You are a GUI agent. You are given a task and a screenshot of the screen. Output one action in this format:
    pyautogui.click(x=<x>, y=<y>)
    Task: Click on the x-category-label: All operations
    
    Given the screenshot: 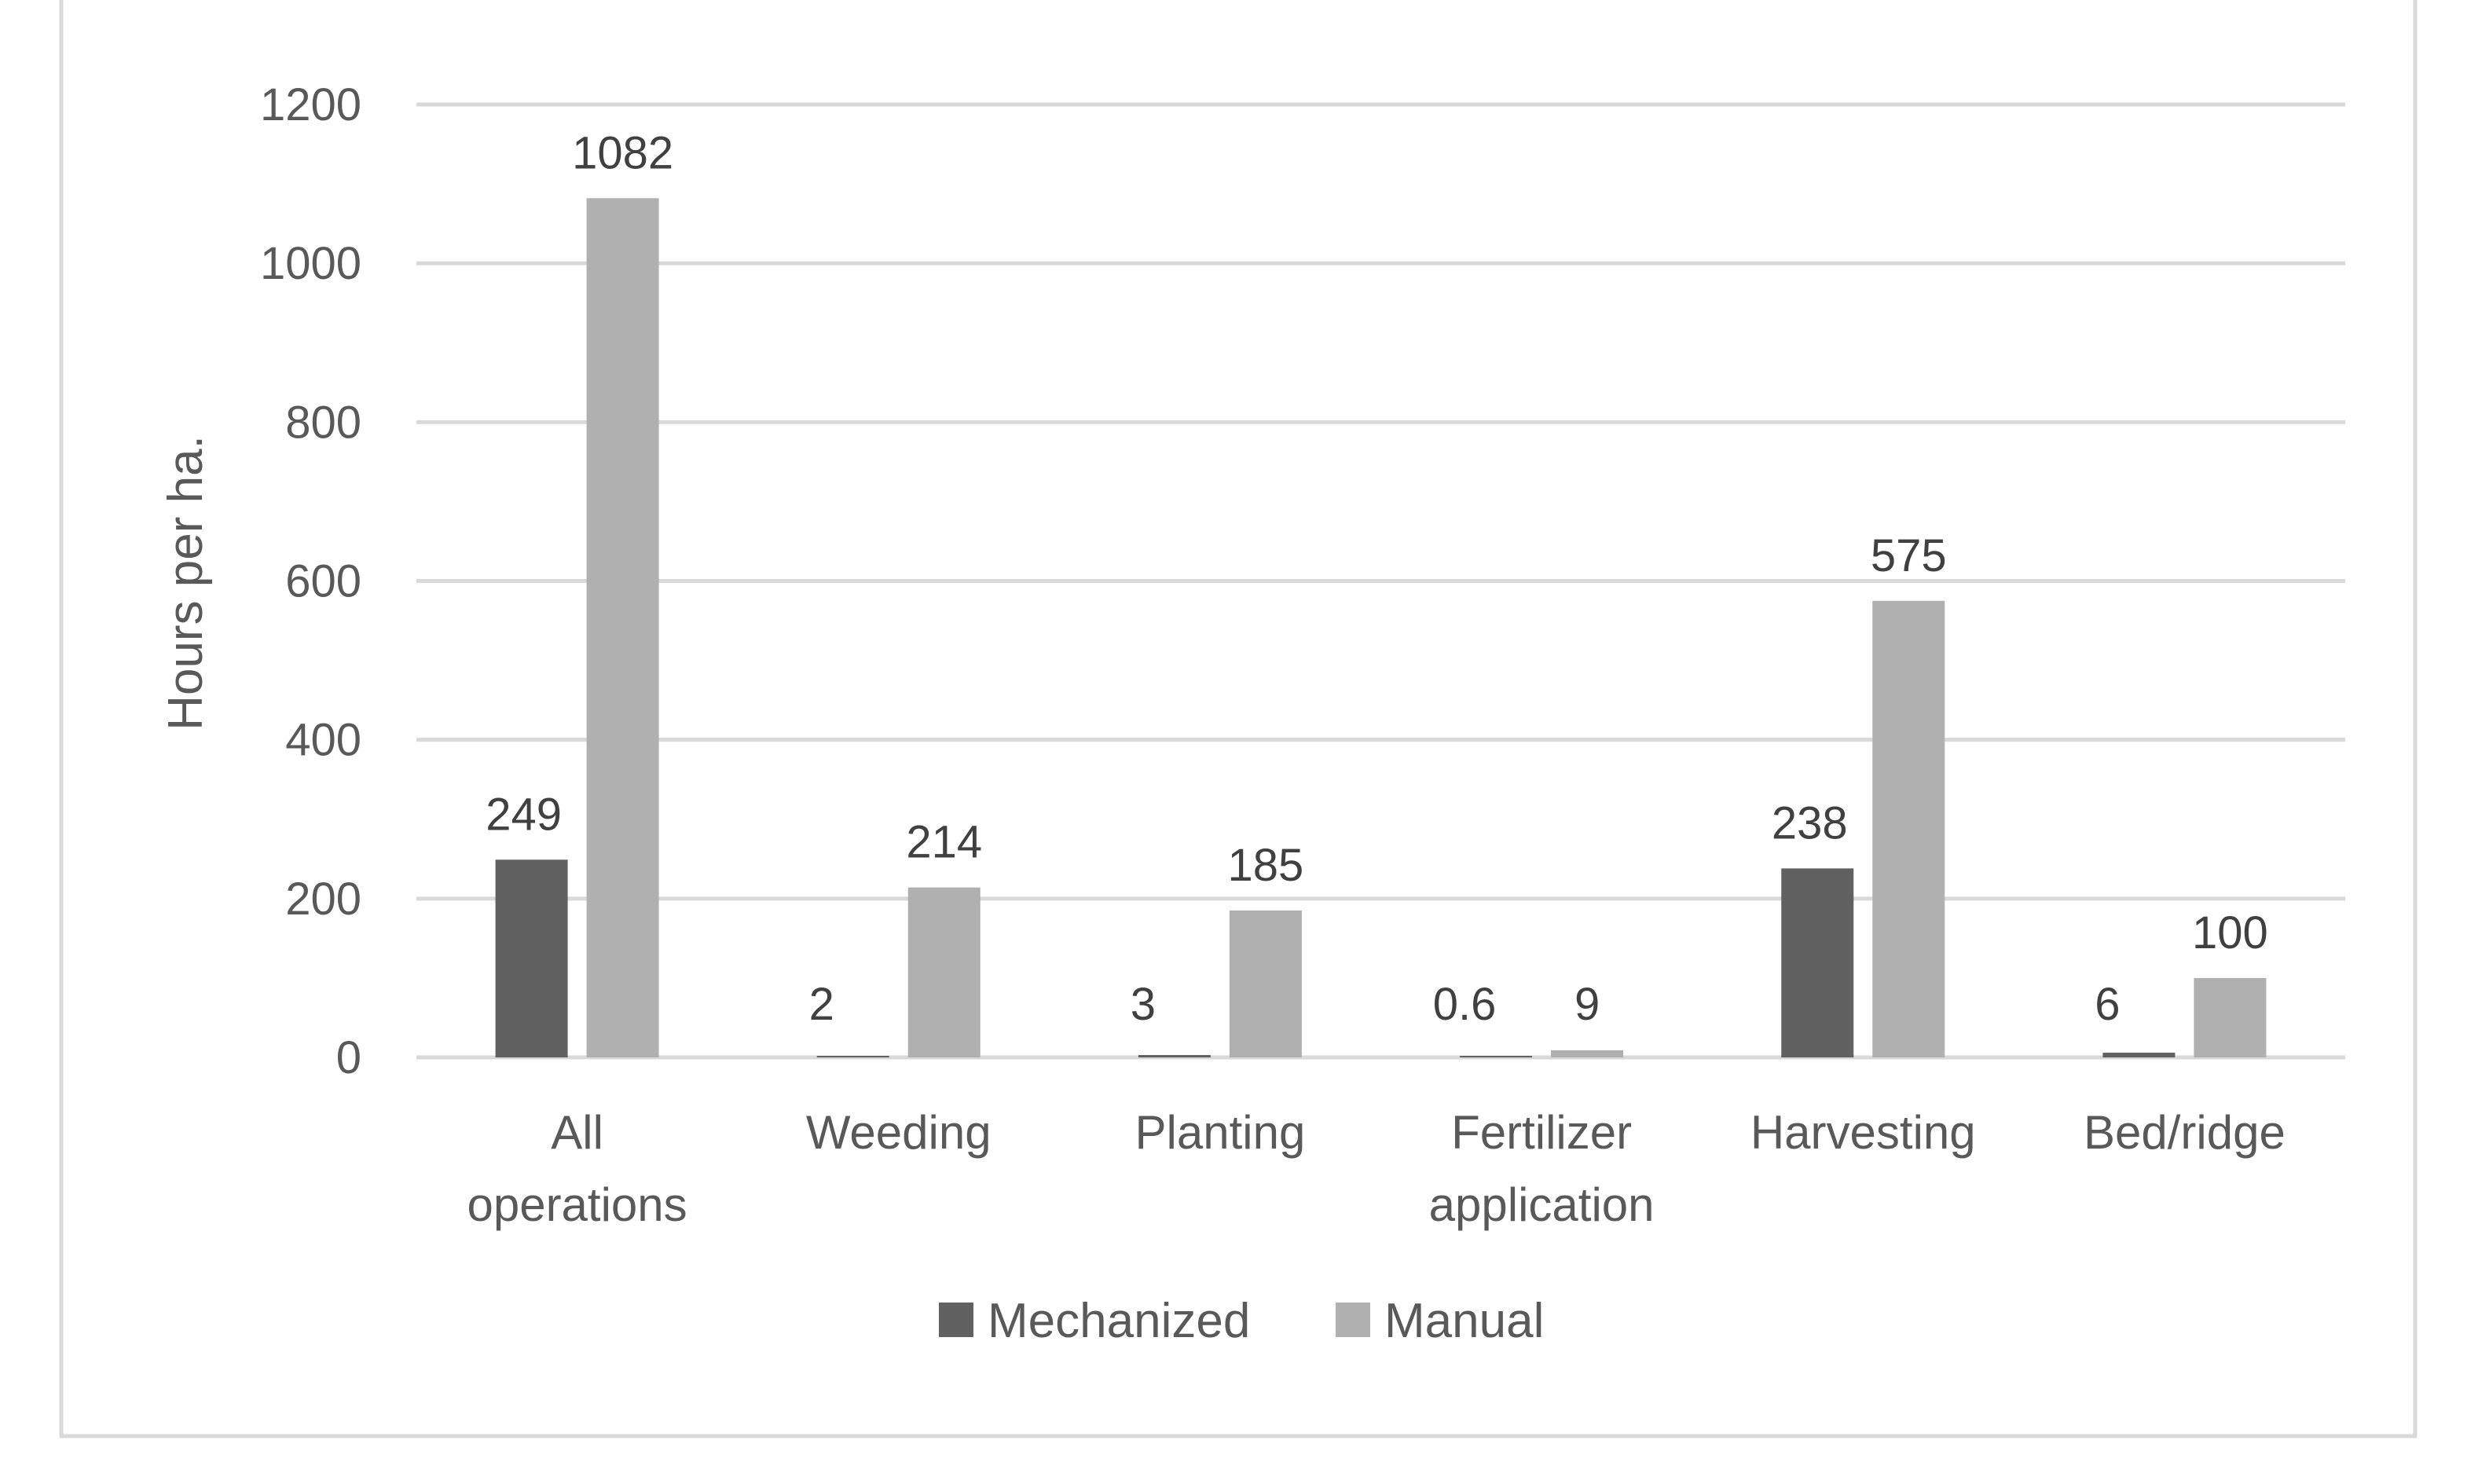 What is the action you would take?
    pyautogui.click(x=577, y=1168)
    